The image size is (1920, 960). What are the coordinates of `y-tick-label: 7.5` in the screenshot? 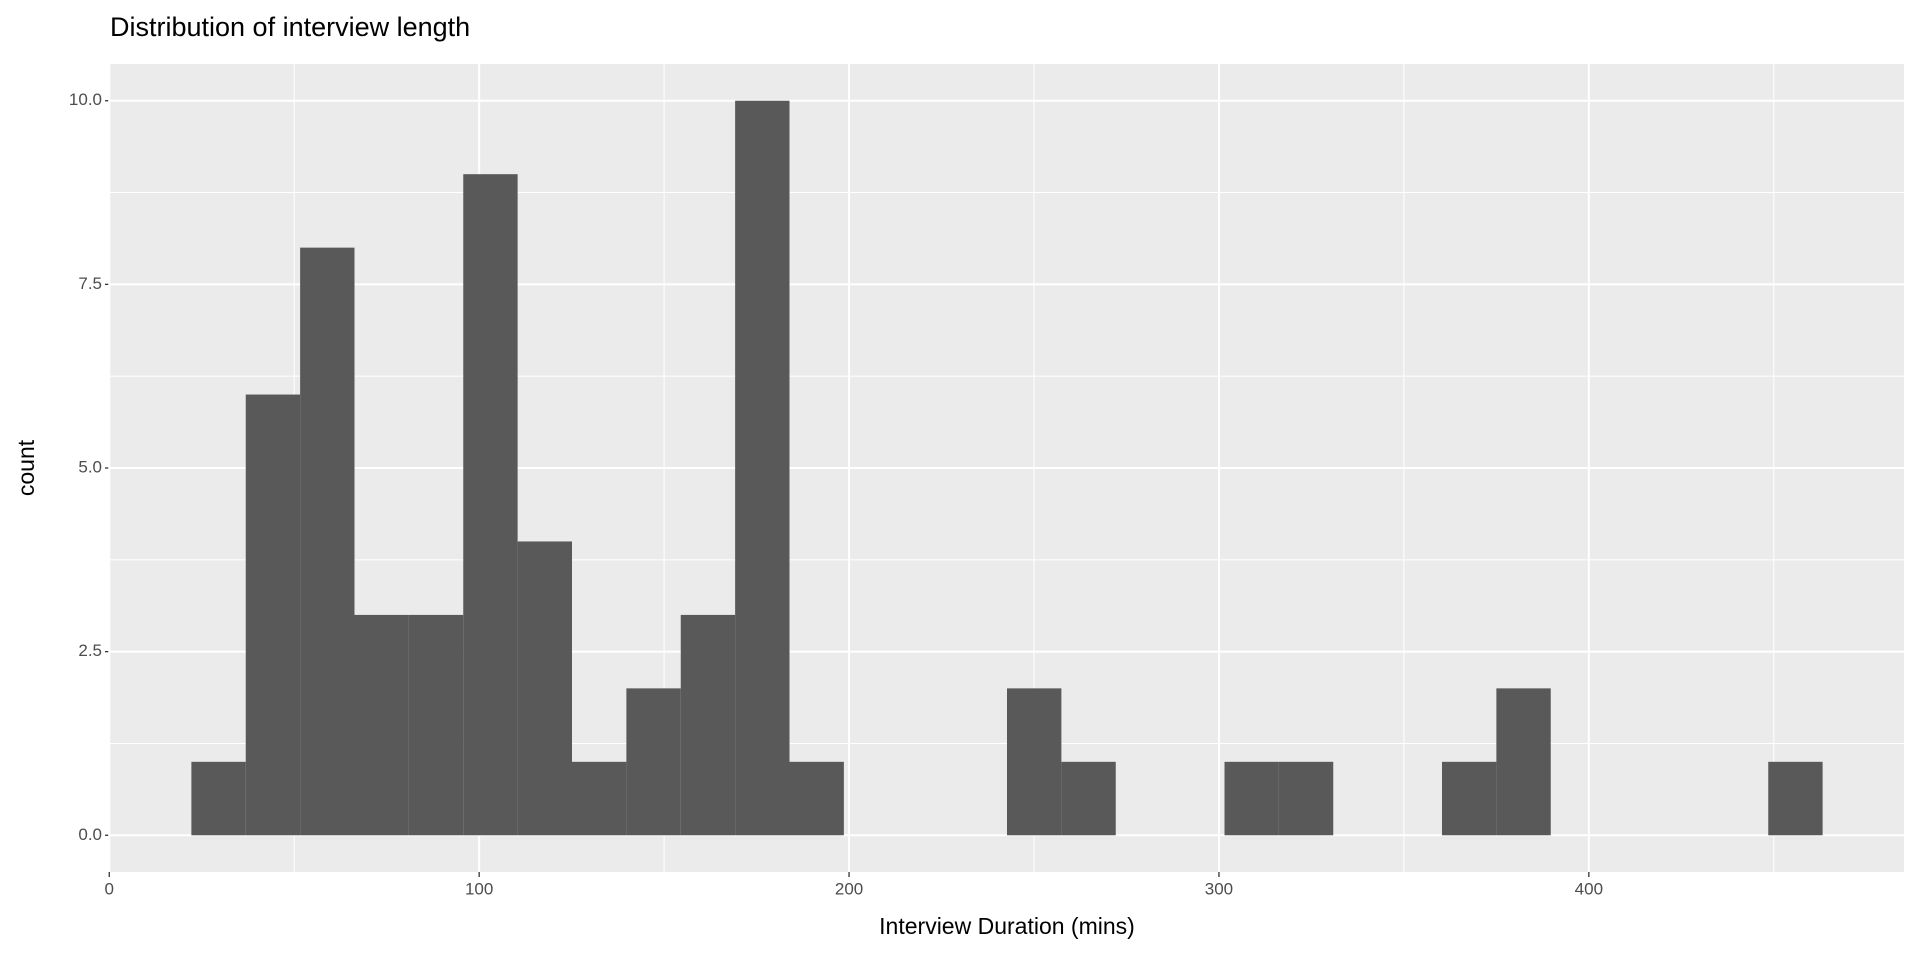 It's located at (90, 283).